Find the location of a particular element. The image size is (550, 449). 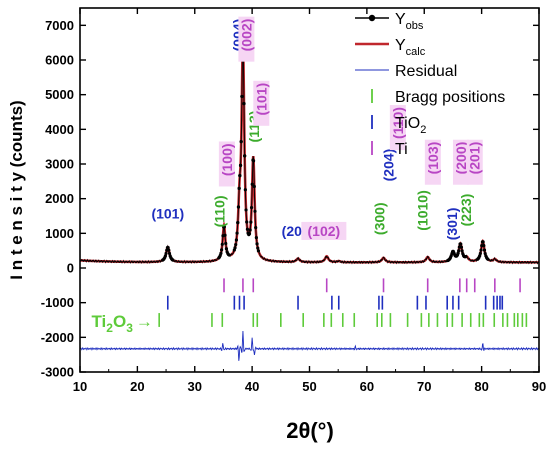

legend-item: Yobs is located at coordinates (389, 21).